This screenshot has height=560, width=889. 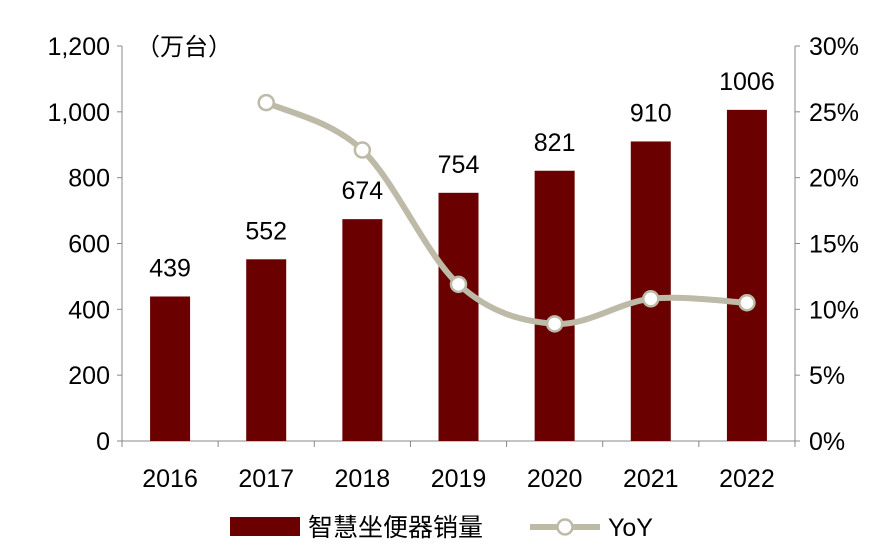 I want to click on x-tick-label: 2021, so click(x=651, y=479).